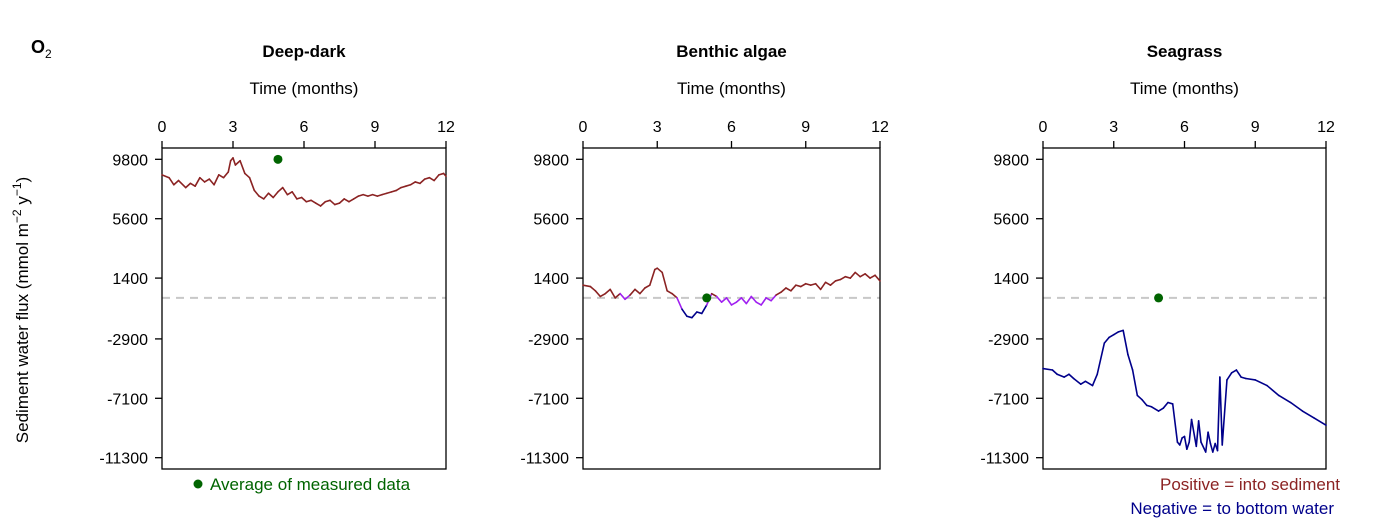 This screenshot has height=520, width=1377. I want to click on panel-title: Benthic algae, so click(731, 51).